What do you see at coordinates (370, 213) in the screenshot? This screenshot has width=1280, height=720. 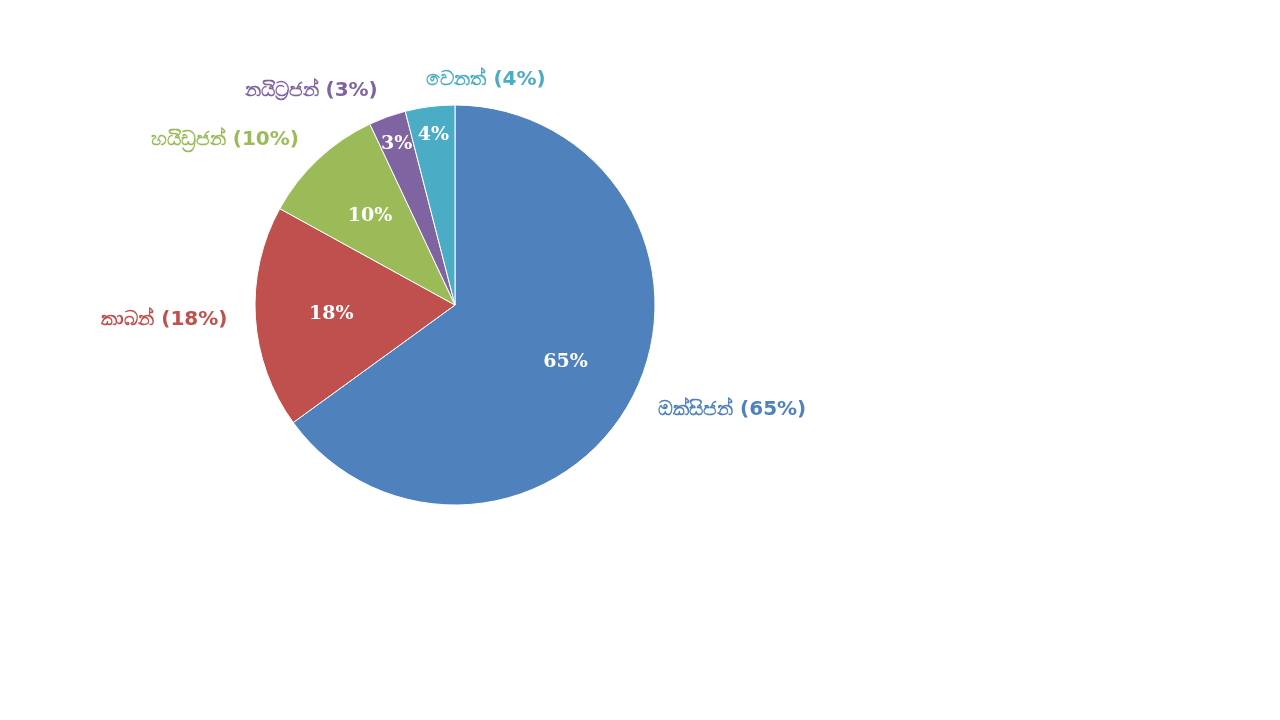 I see `data-label: 10%` at bounding box center [370, 213].